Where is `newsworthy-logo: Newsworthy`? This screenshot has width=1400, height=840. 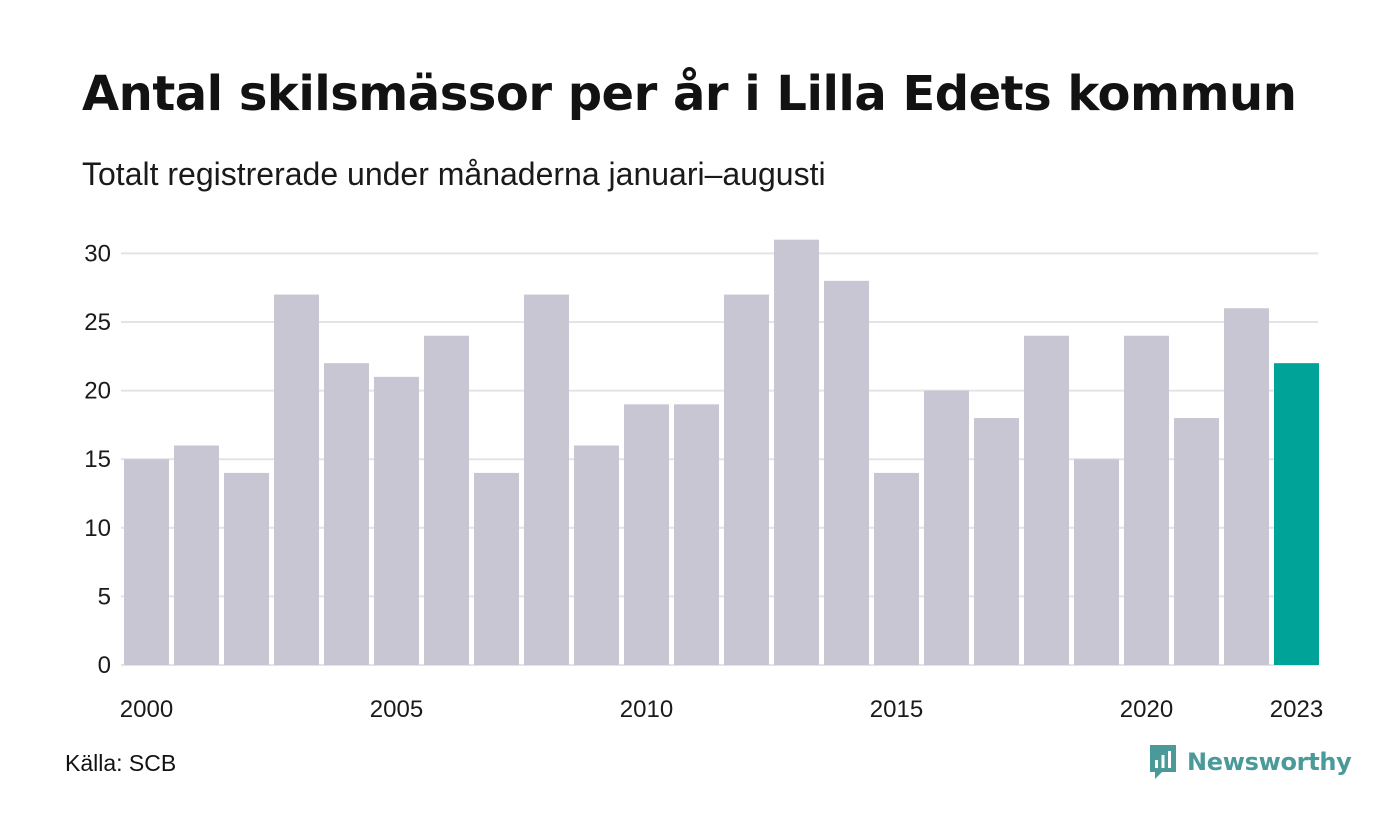
newsworthy-logo: Newsworthy is located at coordinates (1250, 762).